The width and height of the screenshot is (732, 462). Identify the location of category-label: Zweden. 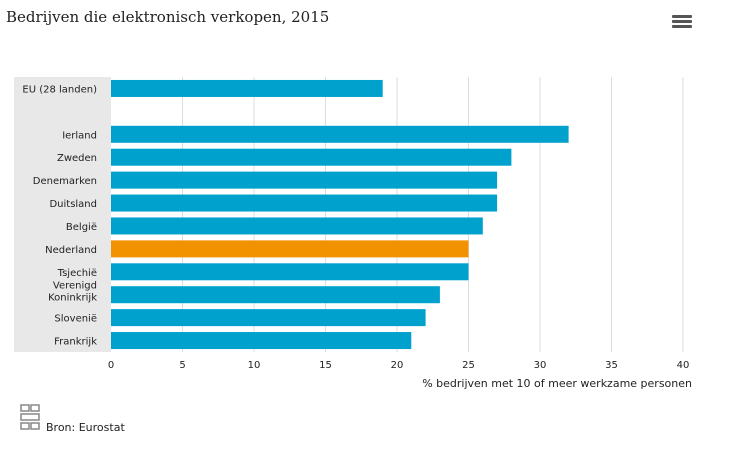
(77, 158).